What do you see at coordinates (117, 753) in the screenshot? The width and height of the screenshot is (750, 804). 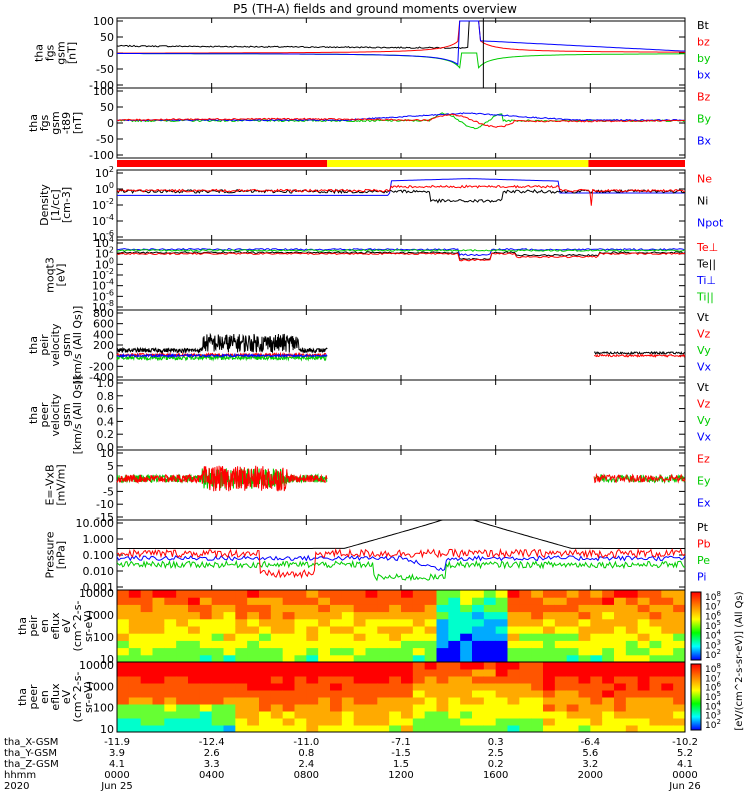 I see `x-axis-value: 3.9` at bounding box center [117, 753].